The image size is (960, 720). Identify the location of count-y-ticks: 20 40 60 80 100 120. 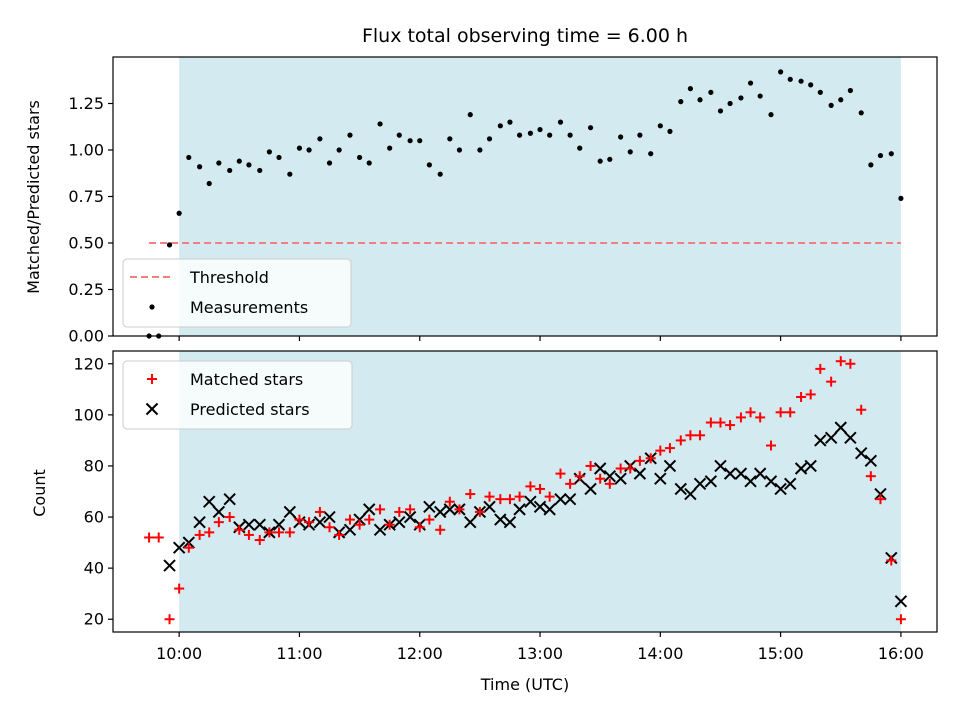
(93, 491).